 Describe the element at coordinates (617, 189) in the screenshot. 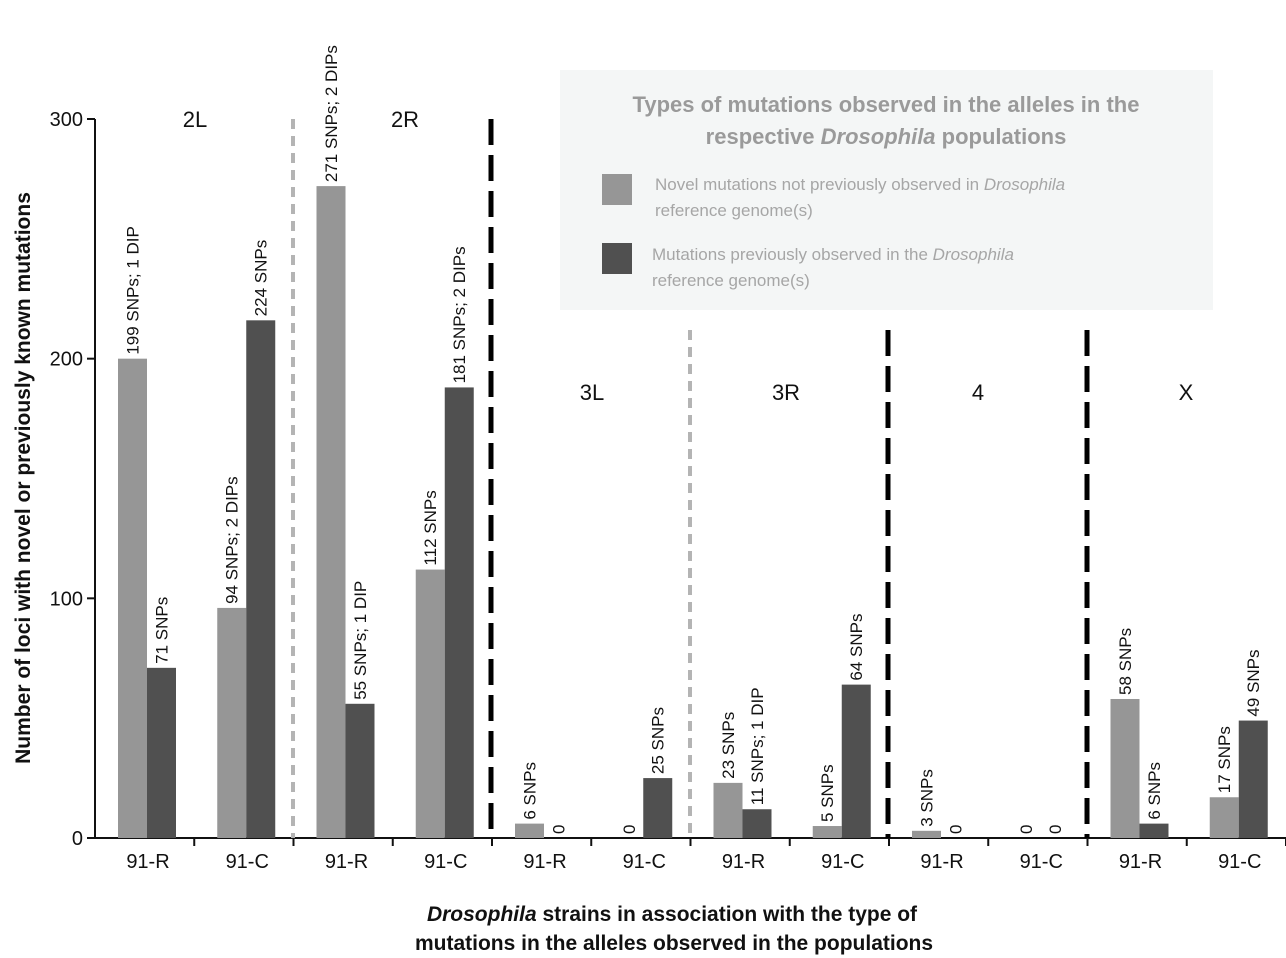

I see `legend-swatch-novel` at that location.